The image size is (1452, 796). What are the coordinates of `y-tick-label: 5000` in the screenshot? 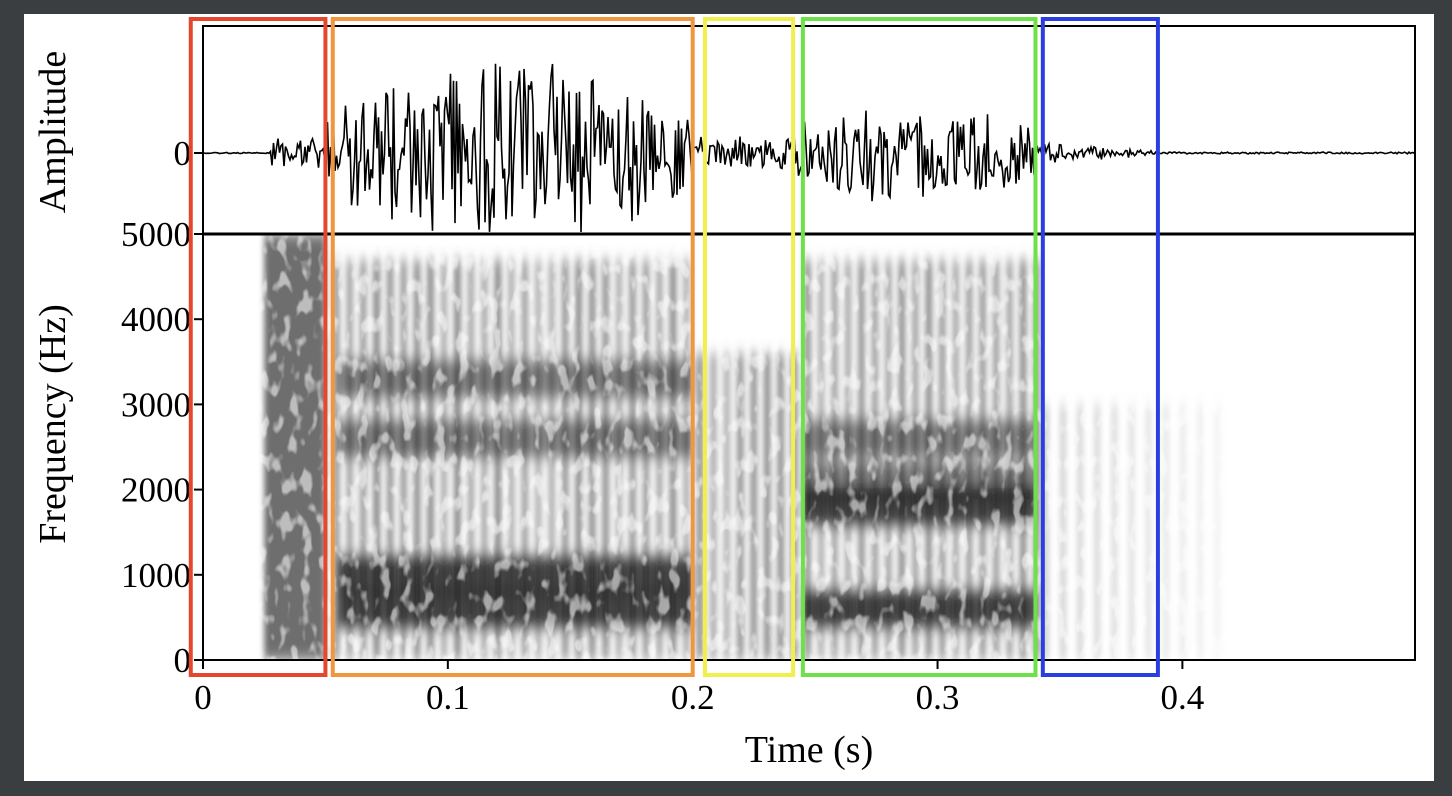 It's located at (156, 234).